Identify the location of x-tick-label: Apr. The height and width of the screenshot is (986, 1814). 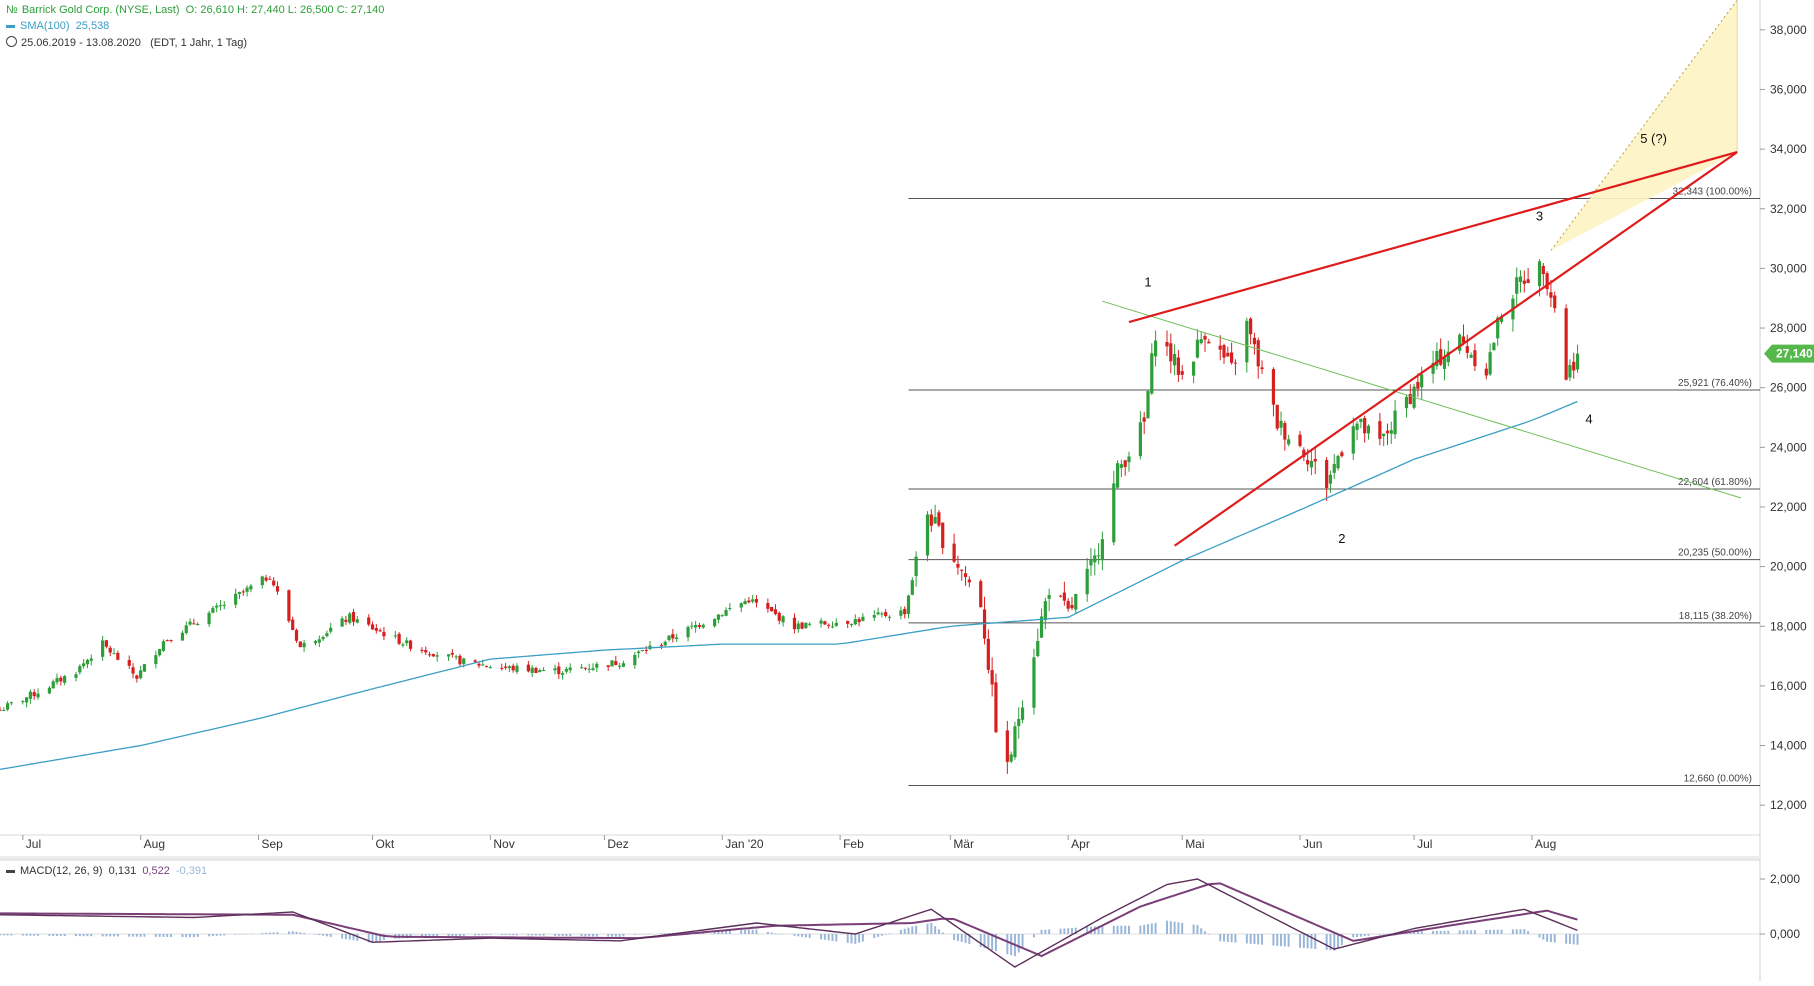
(1080, 844).